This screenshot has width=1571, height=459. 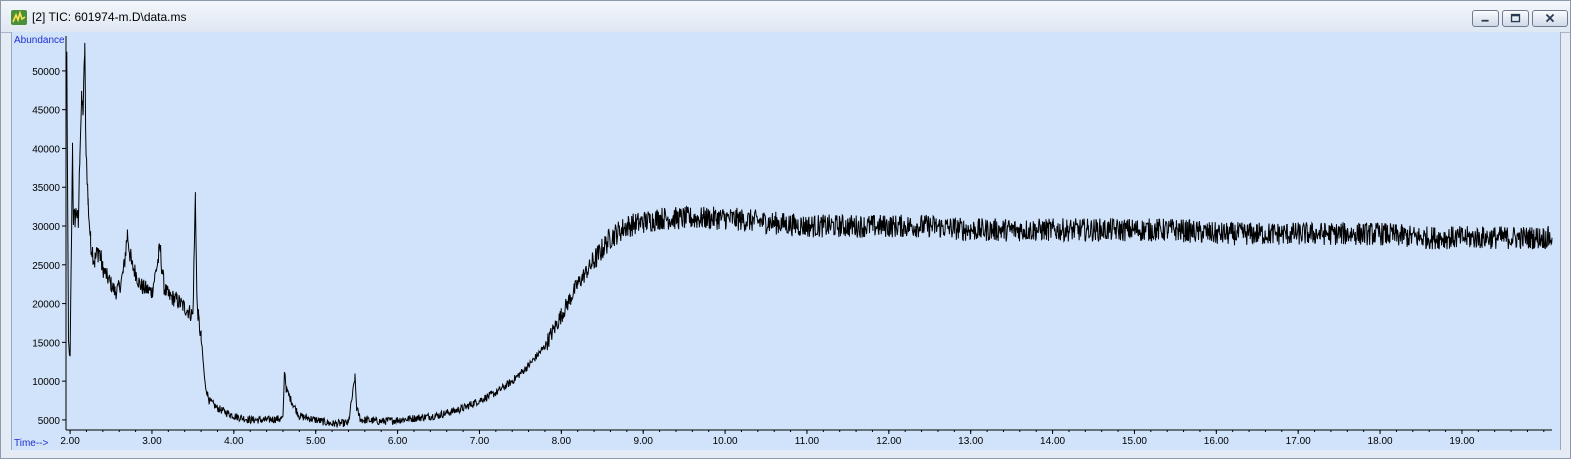 I want to click on window-title: [2] TIC: 601974-m.D\data.ms, so click(x=109, y=17).